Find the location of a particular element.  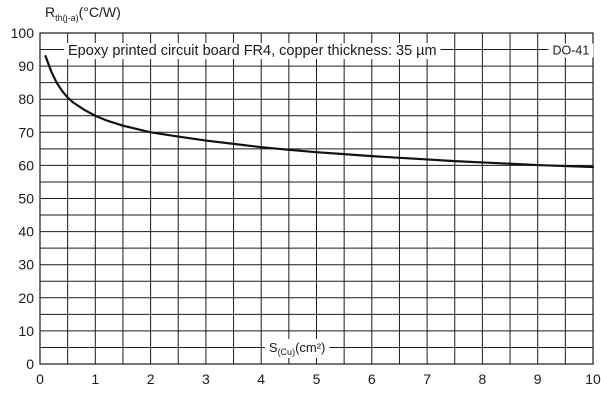

y-axis-label: Rth(j-a)(°C/W) is located at coordinates (83, 13).